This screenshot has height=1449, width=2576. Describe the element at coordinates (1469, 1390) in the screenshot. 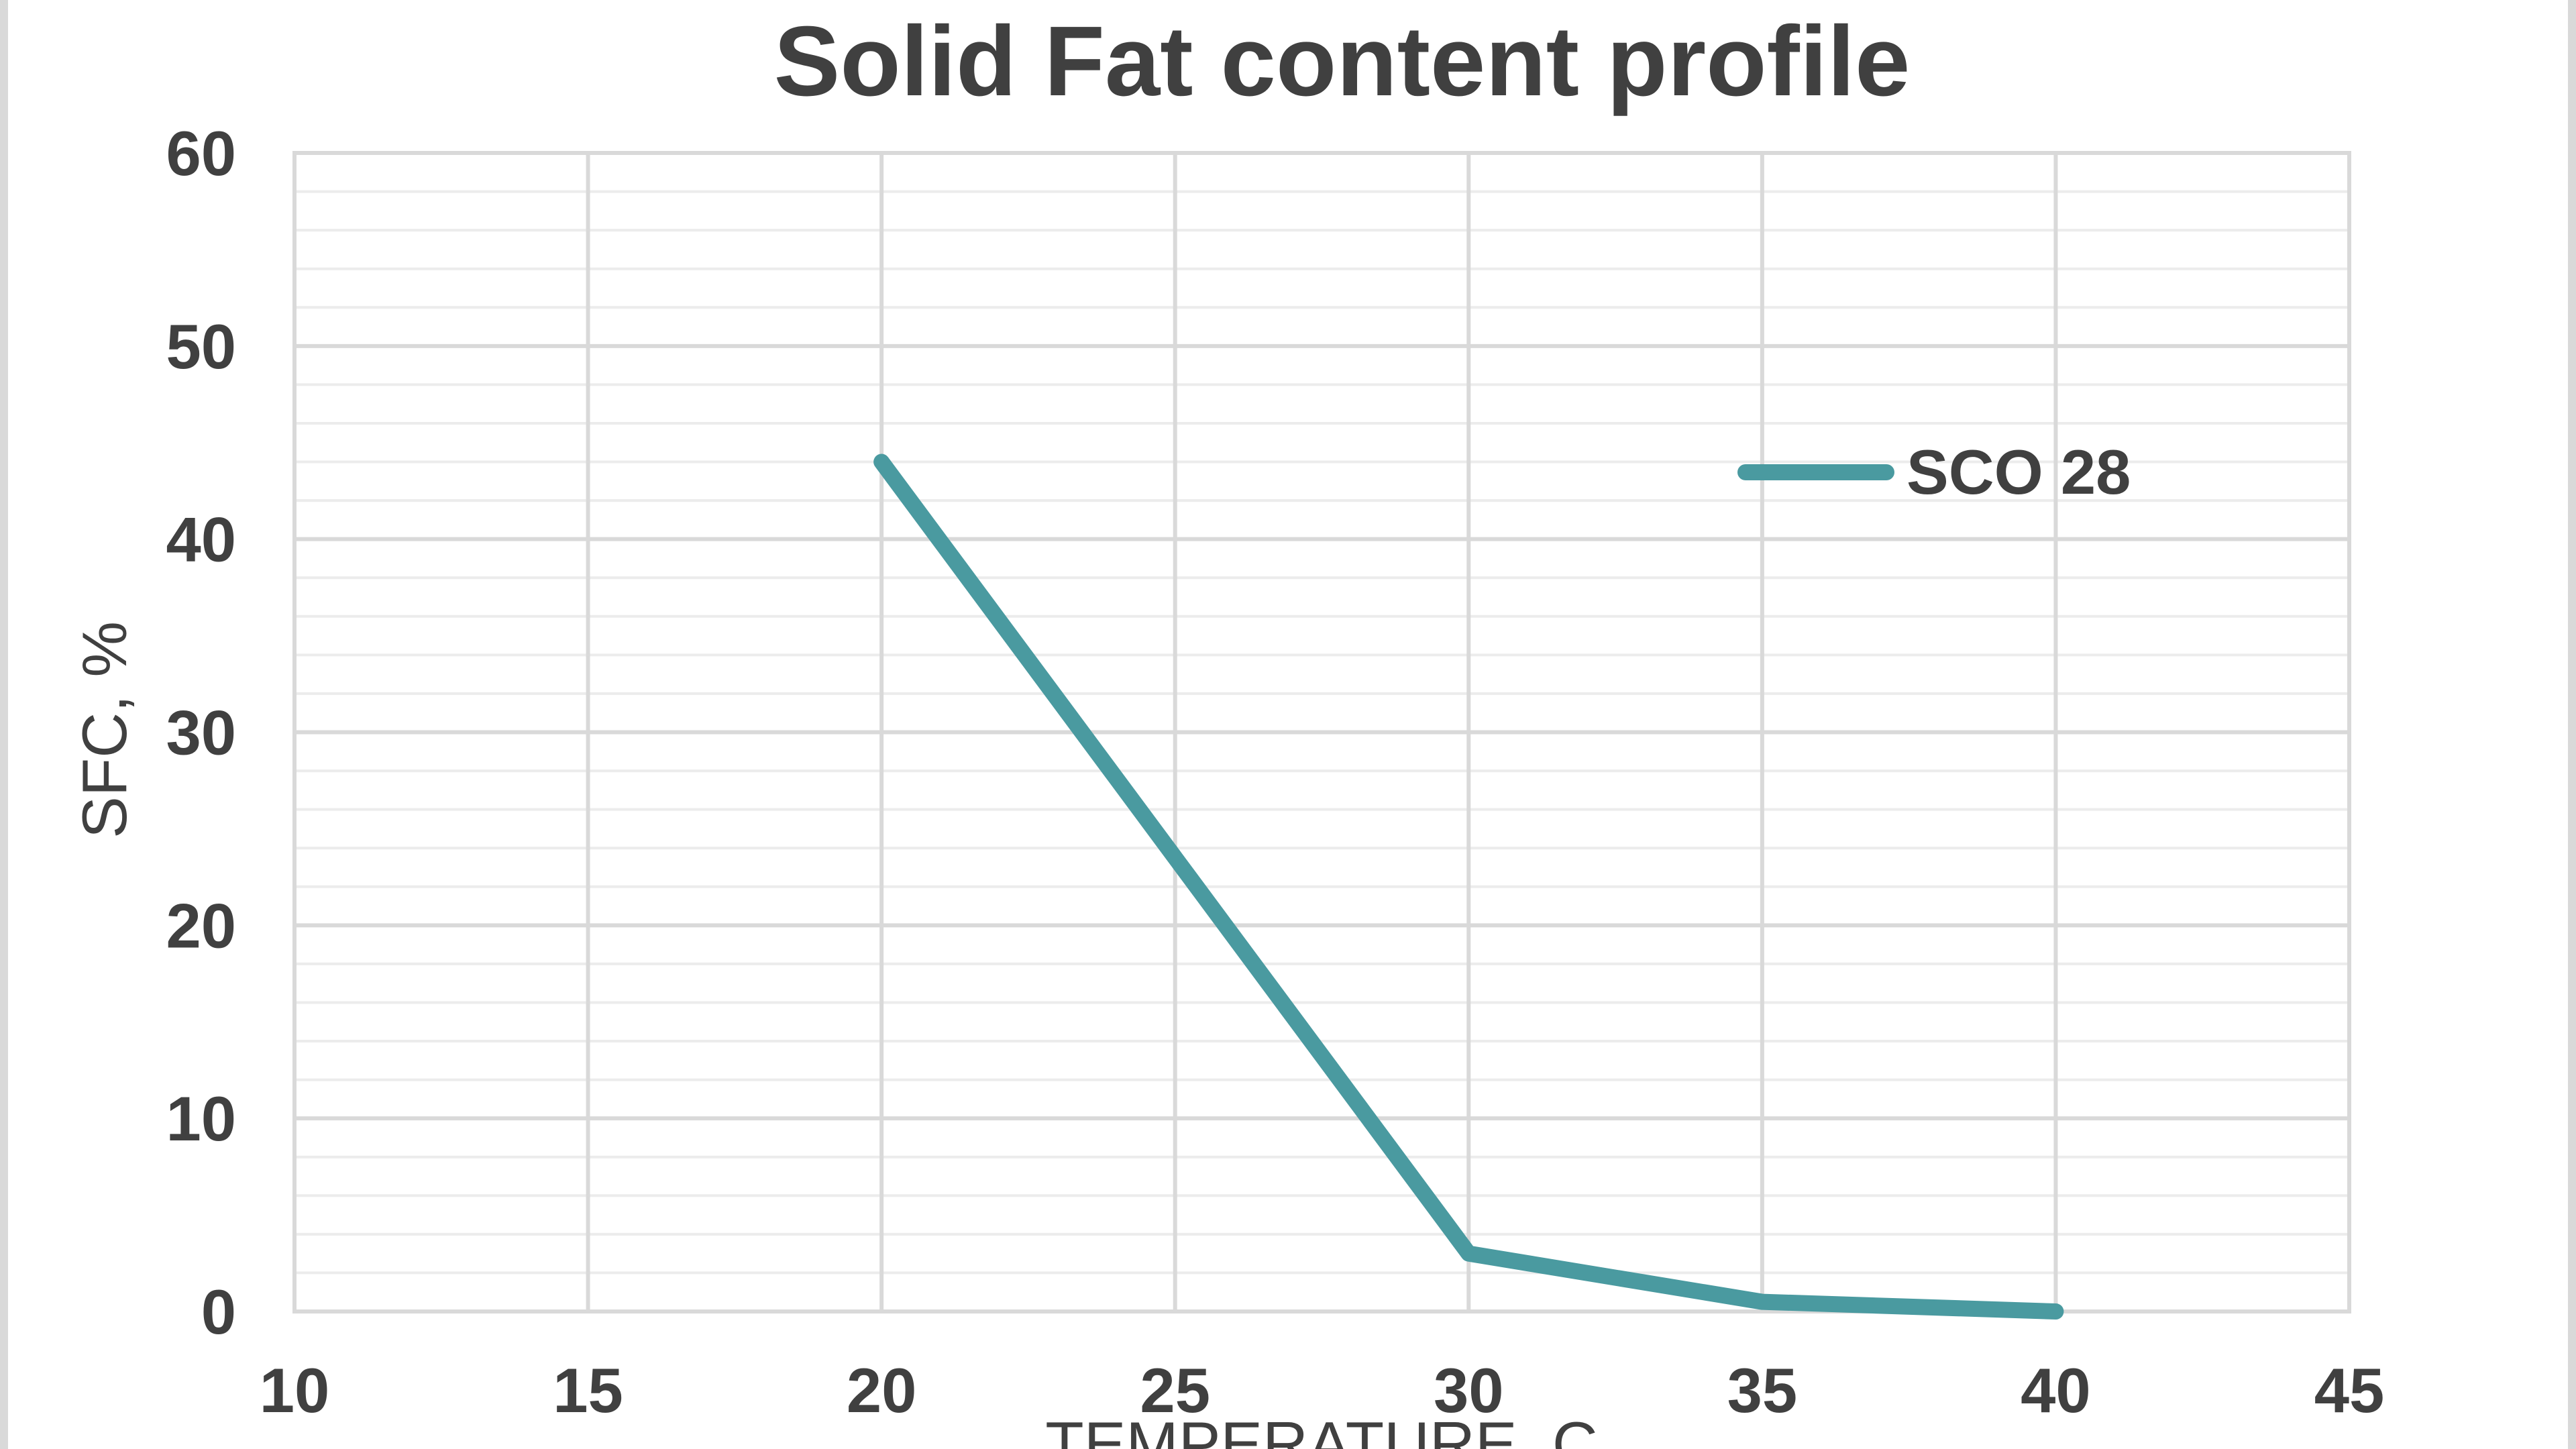

I see `x-tick-label: 30` at that location.